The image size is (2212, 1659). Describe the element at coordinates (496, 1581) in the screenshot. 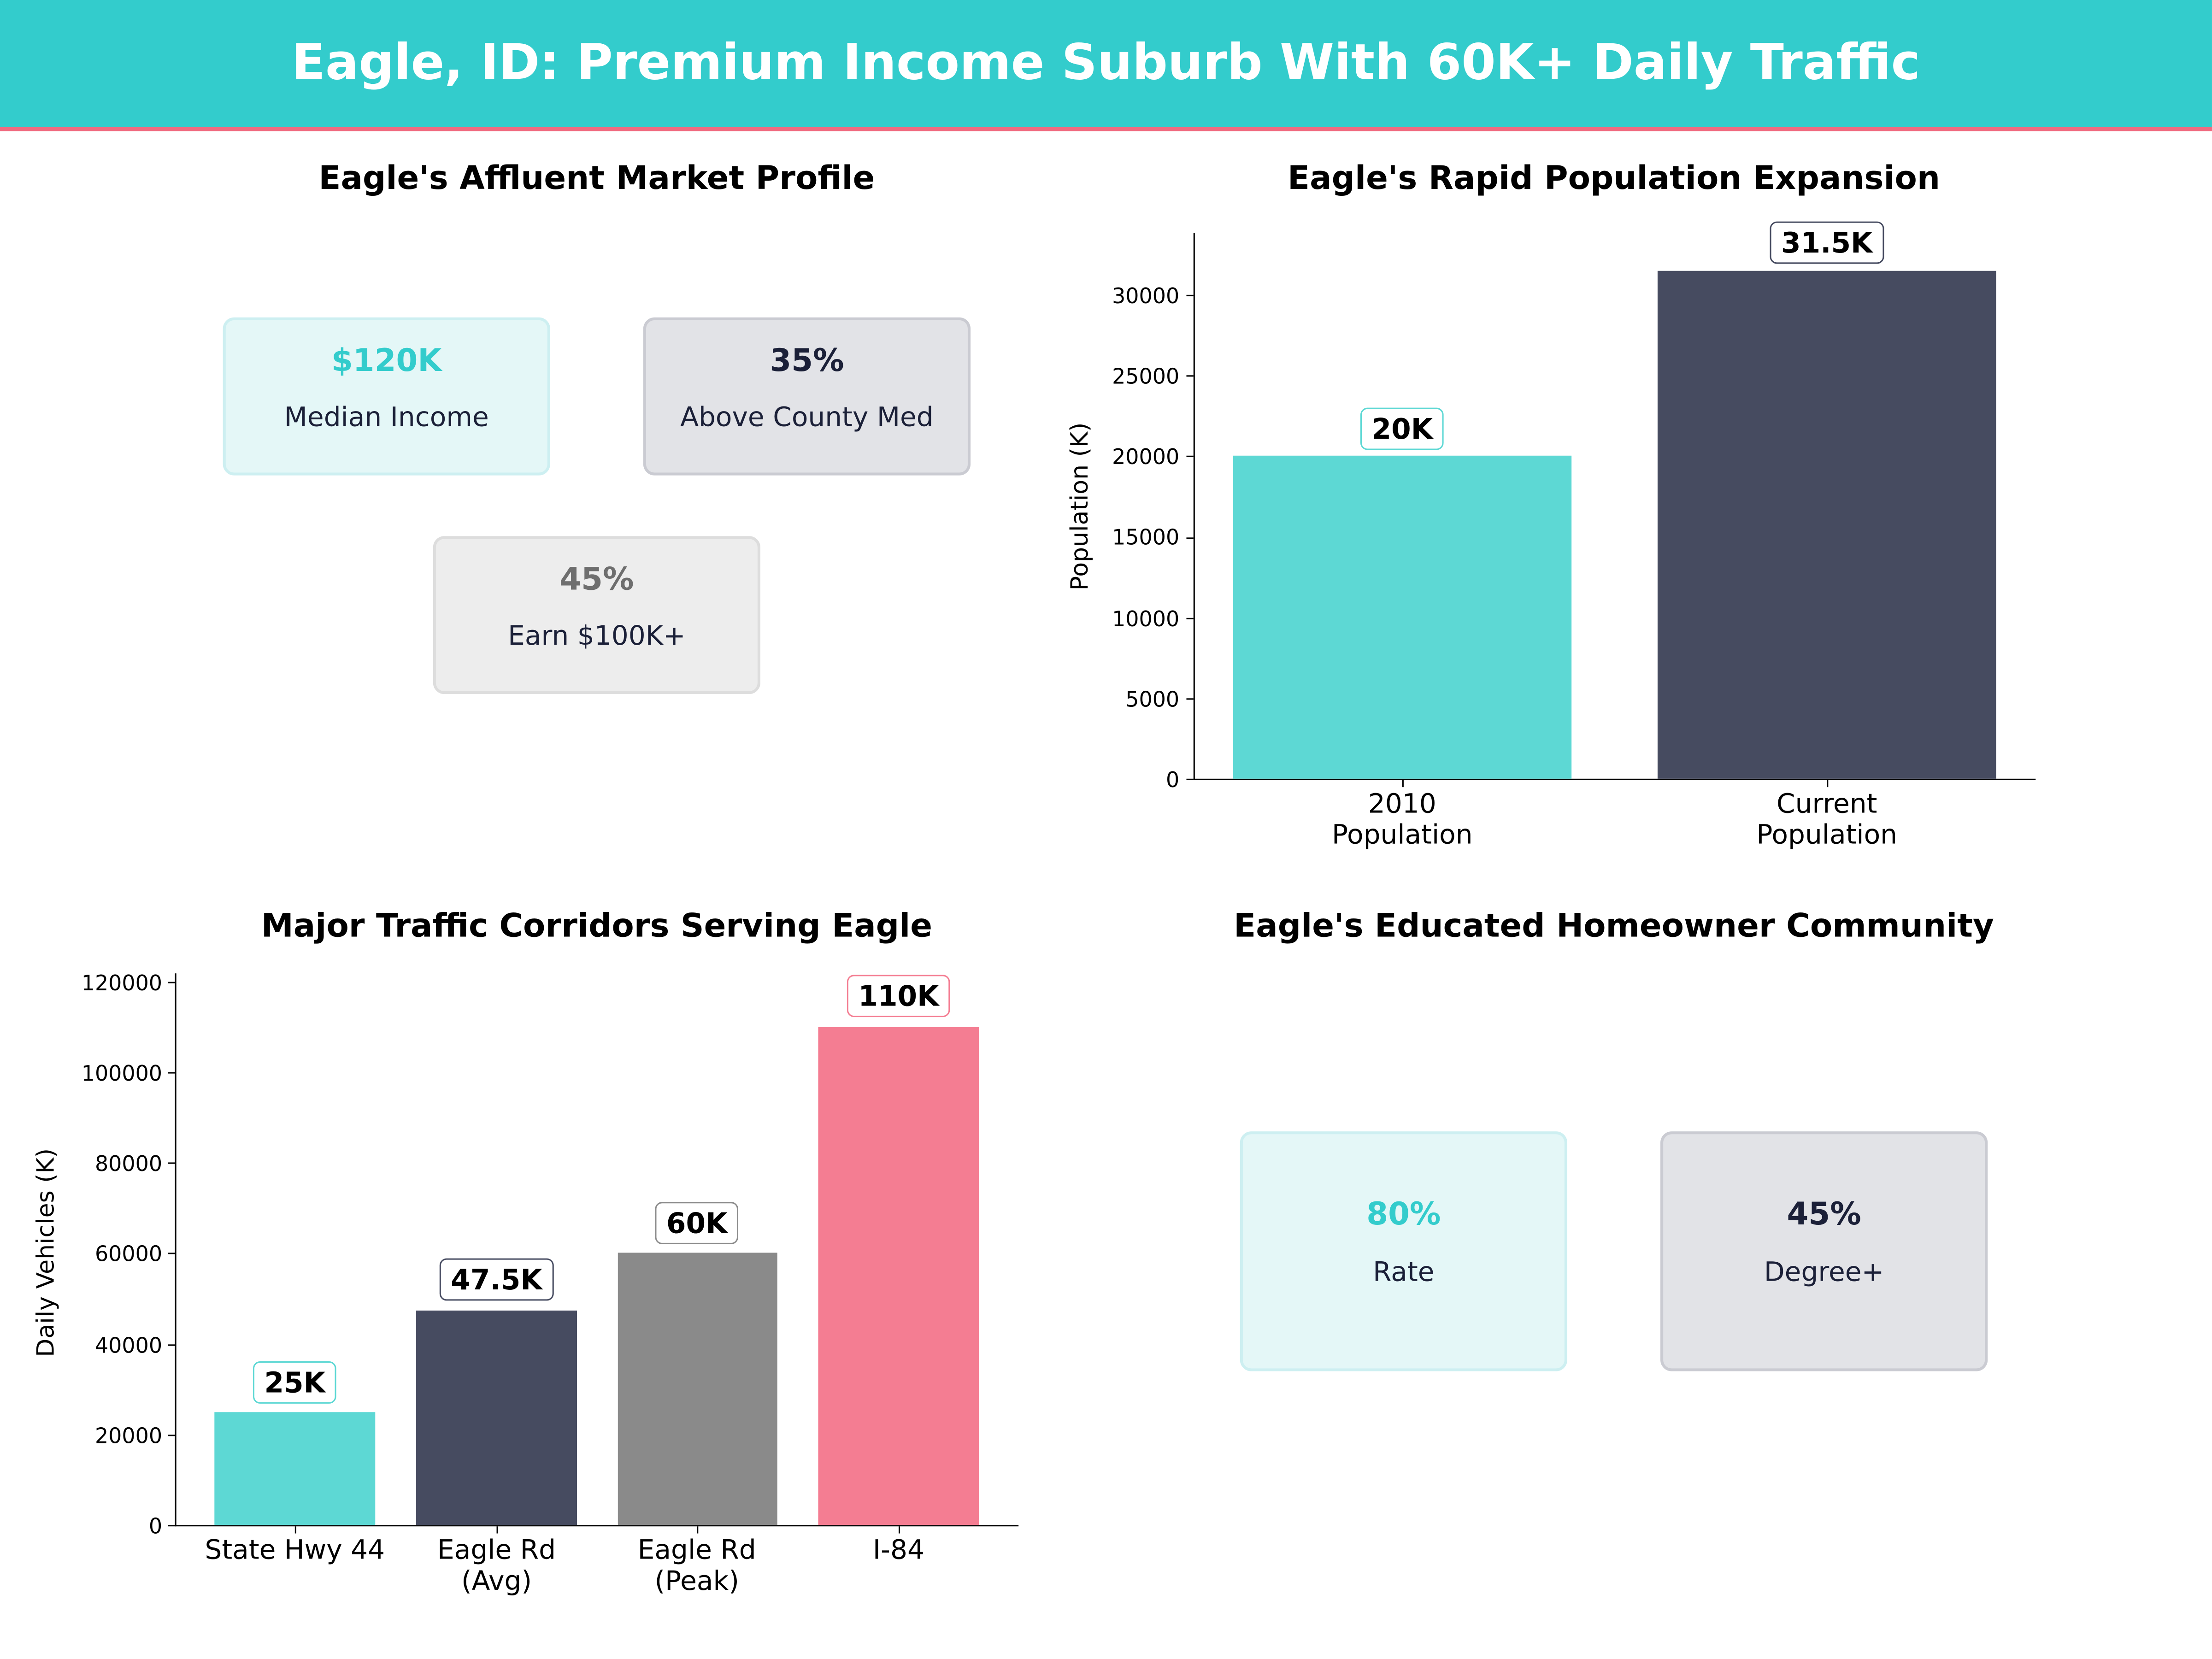

I see `x-tick-label-line2: (Avg)` at that location.